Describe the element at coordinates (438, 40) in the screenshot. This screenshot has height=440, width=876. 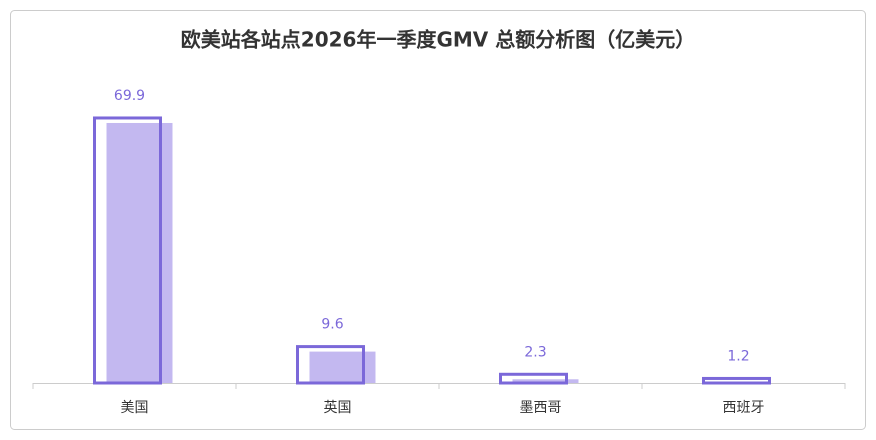
I see `chart-title: 欧美站各站点2026年一季度GMV 总额分析图（亿美元）` at that location.